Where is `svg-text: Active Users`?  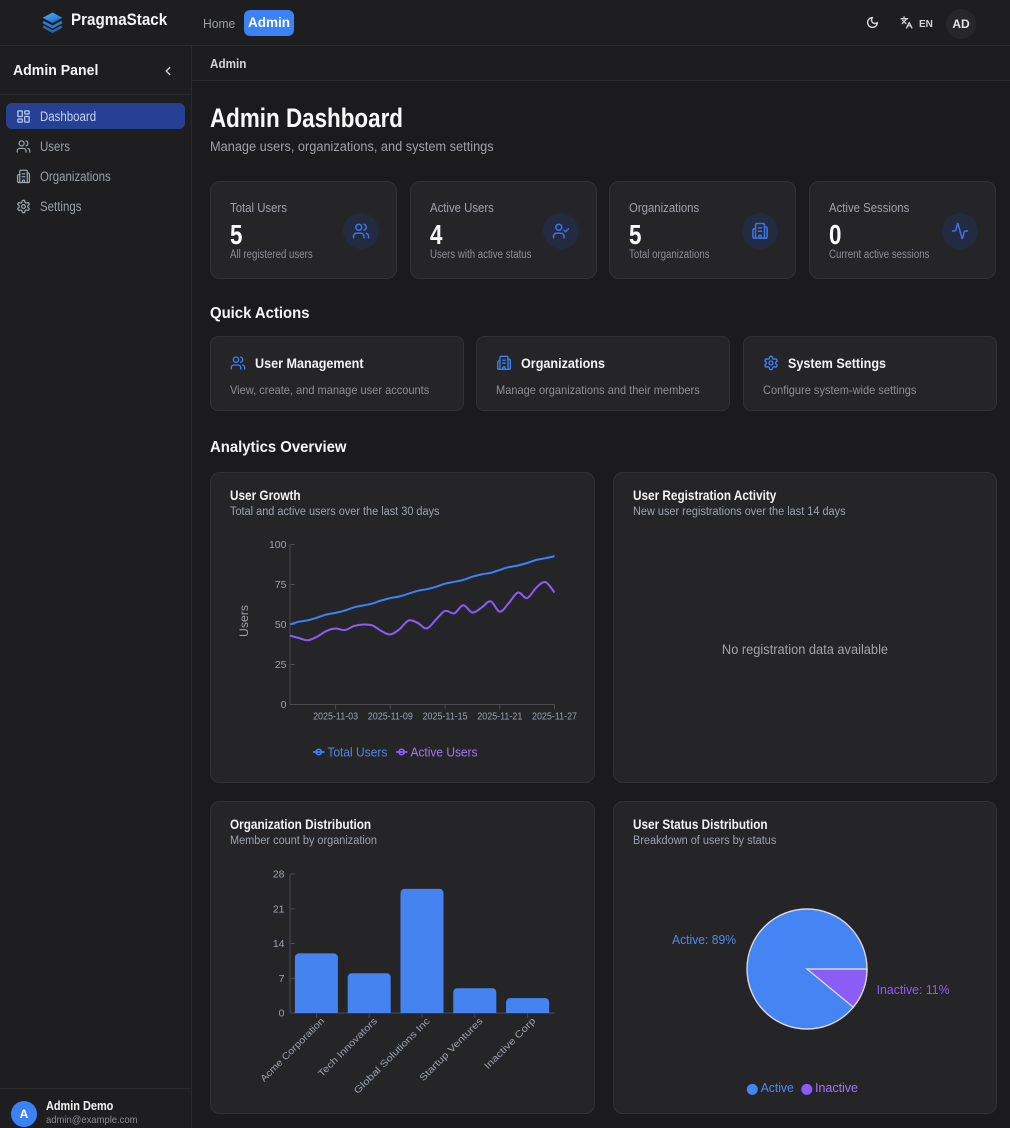 svg-text: Active Users is located at coordinates (444, 753).